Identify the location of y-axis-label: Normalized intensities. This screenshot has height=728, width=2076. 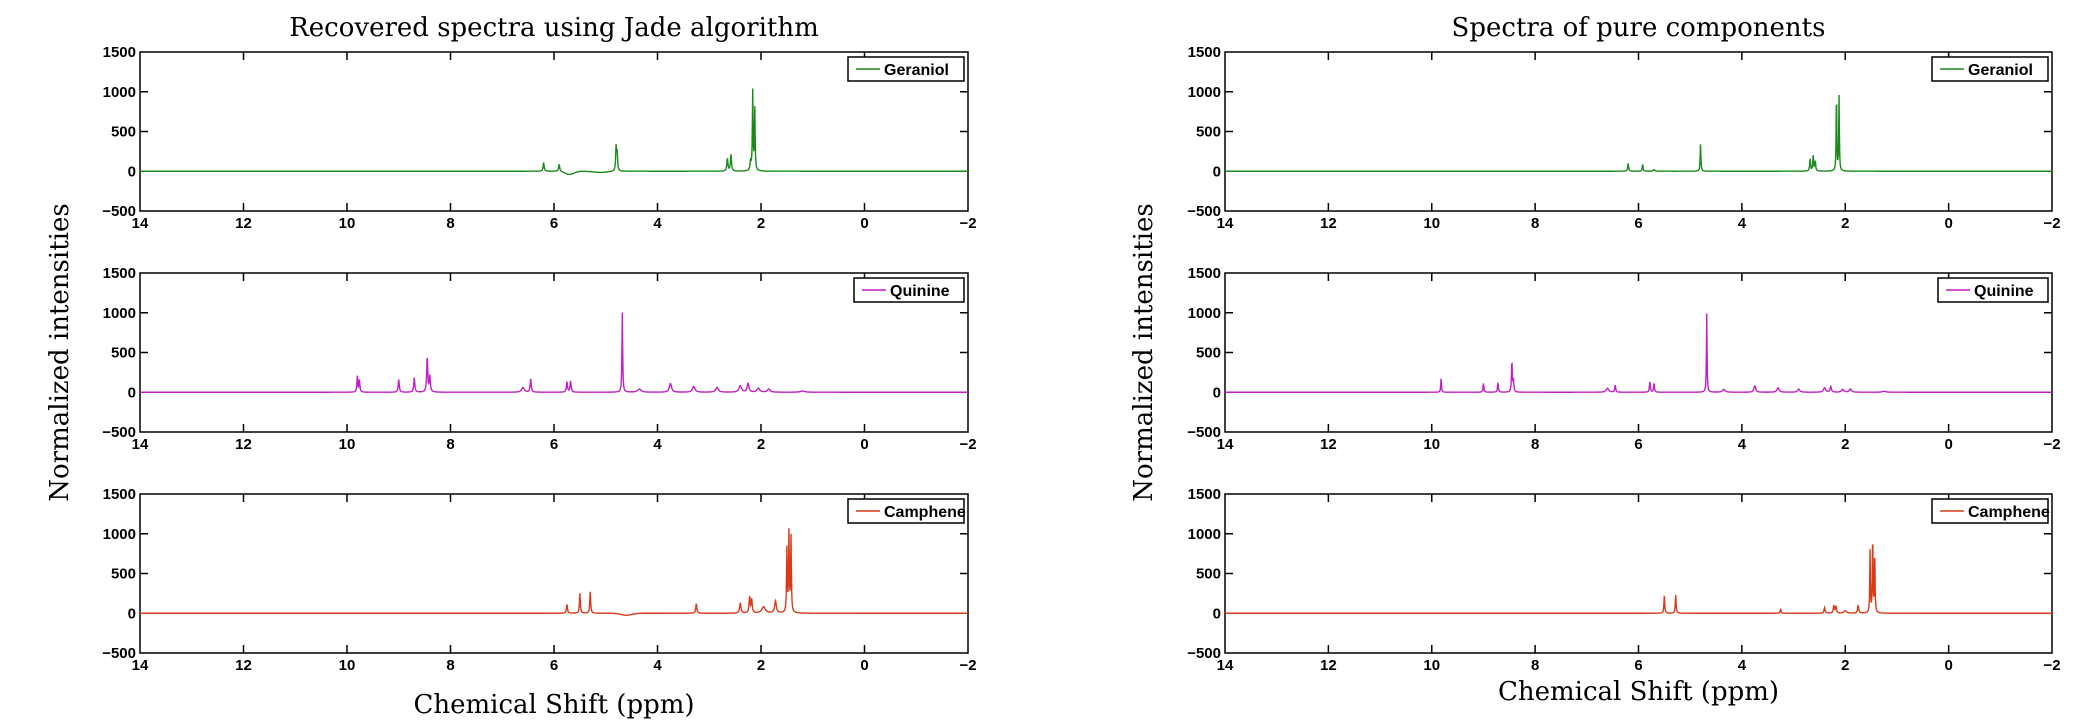
(60, 352).